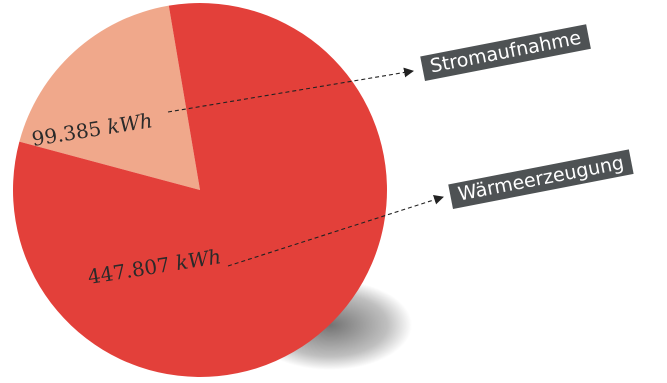 This screenshot has height=383, width=667. What do you see at coordinates (335, 231) in the screenshot?
I see `leader-line-waermeerzeugung` at bounding box center [335, 231].